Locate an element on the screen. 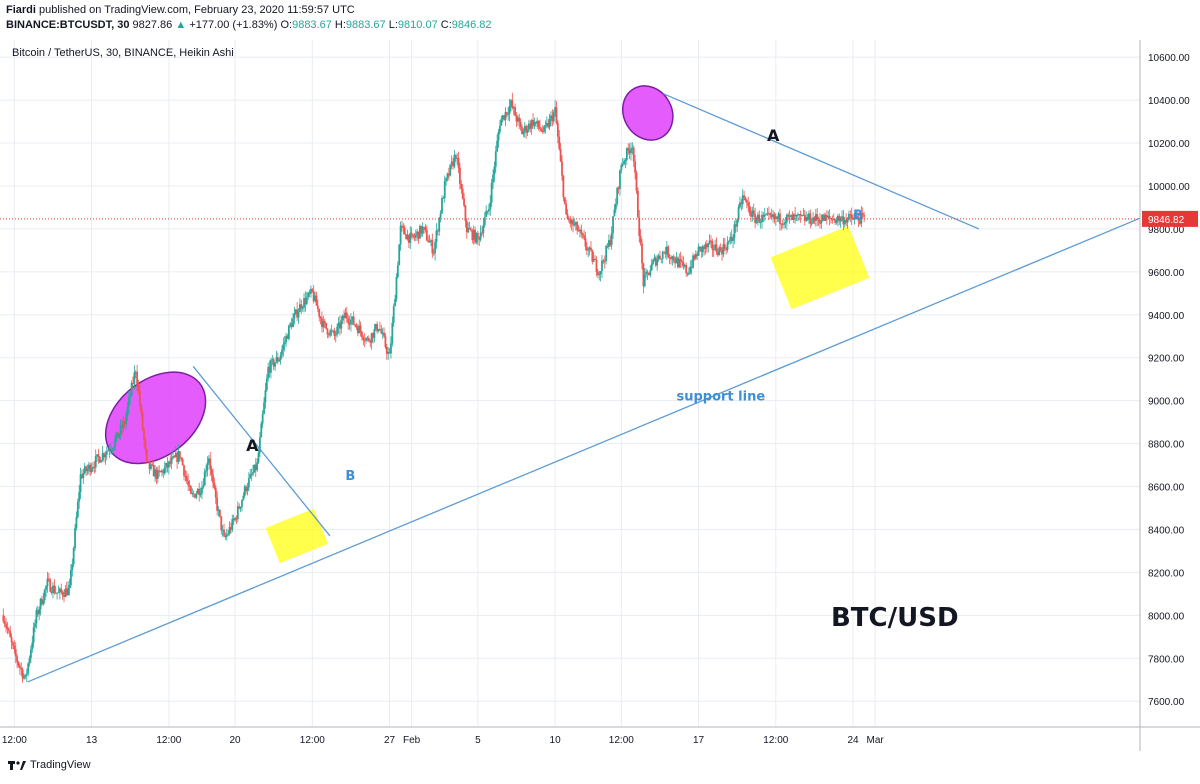 This screenshot has width=1200, height=784. x-tick-label: 12:00 is located at coordinates (775, 740).